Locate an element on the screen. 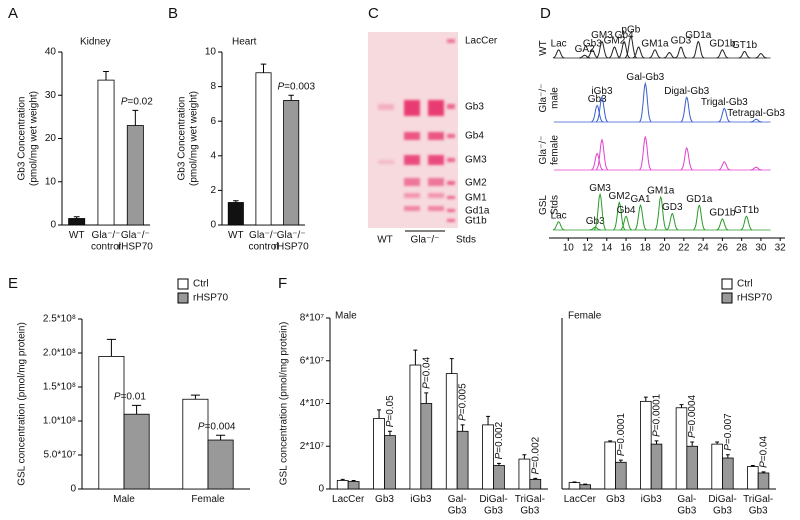 Image resolution: width=800 pixels, height=520 pixels. p-value: P=0.05 is located at coordinates (390, 411).